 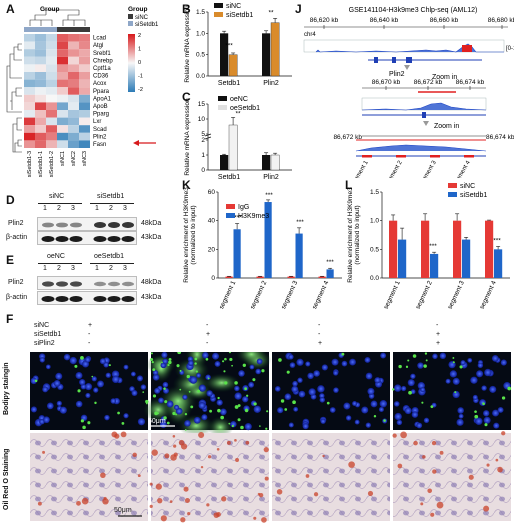 What do you see at coordinates (501, 20) in the screenshot?
I see `scale-tick-label: 86,680 kb` at bounding box center [501, 20].